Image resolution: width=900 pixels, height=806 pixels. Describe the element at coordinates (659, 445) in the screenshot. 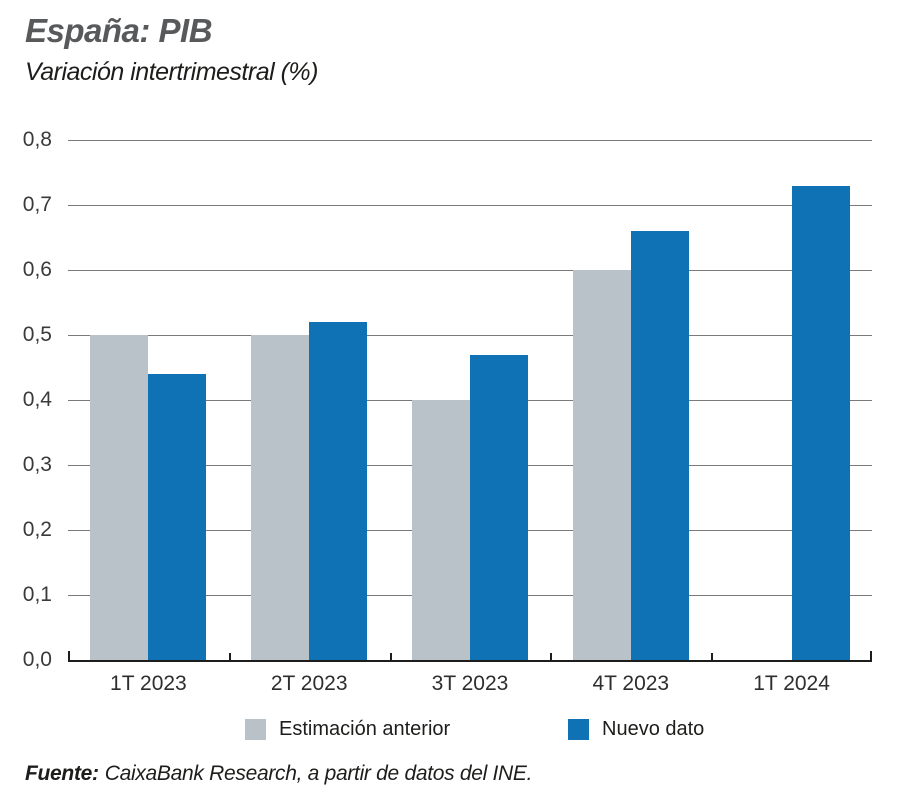

I see `bar-nuevo-dato-4t-2023` at that location.